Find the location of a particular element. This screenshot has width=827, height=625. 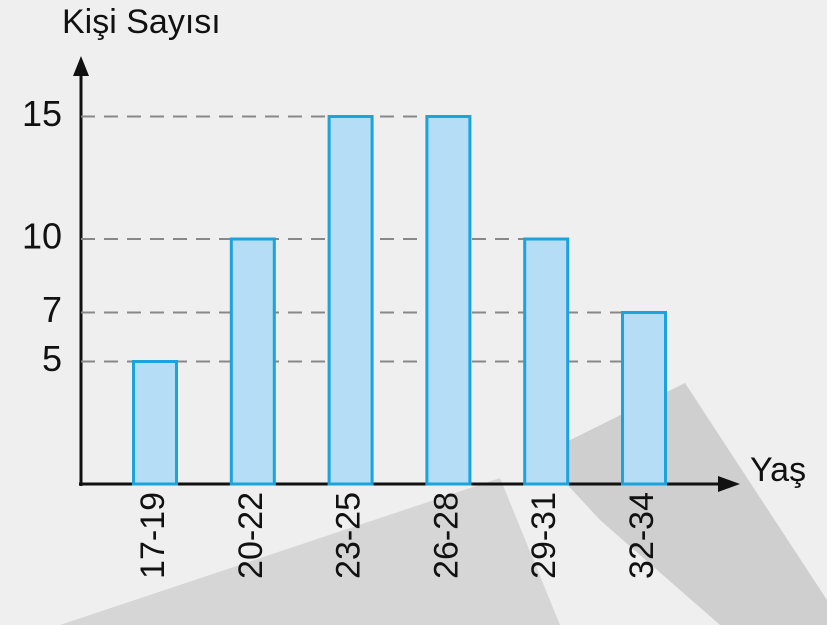

x-tick-label: 17-19 is located at coordinates (153, 535).